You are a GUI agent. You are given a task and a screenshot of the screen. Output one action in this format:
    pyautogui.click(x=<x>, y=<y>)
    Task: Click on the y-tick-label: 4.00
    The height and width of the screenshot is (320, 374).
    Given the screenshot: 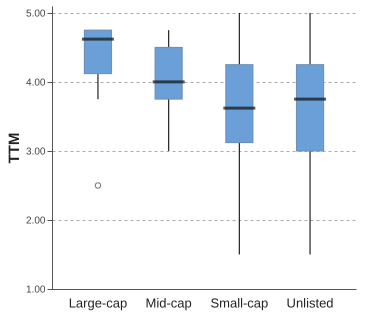 What is the action you would take?
    pyautogui.click(x=36, y=82)
    